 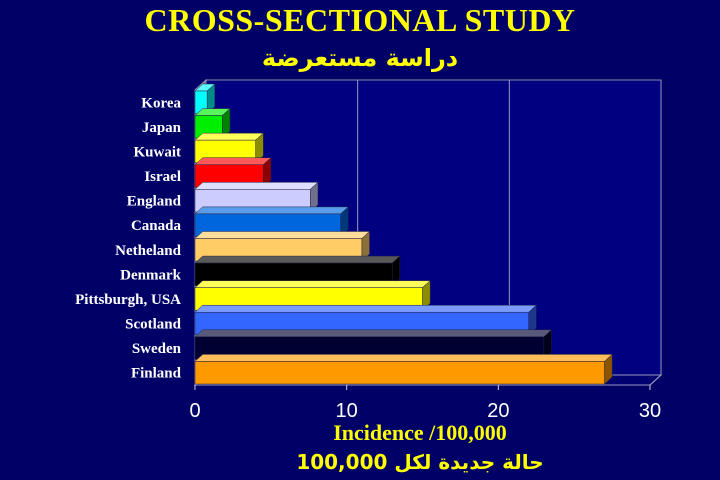 I want to click on x-tick-label: 10, so click(x=347, y=411).